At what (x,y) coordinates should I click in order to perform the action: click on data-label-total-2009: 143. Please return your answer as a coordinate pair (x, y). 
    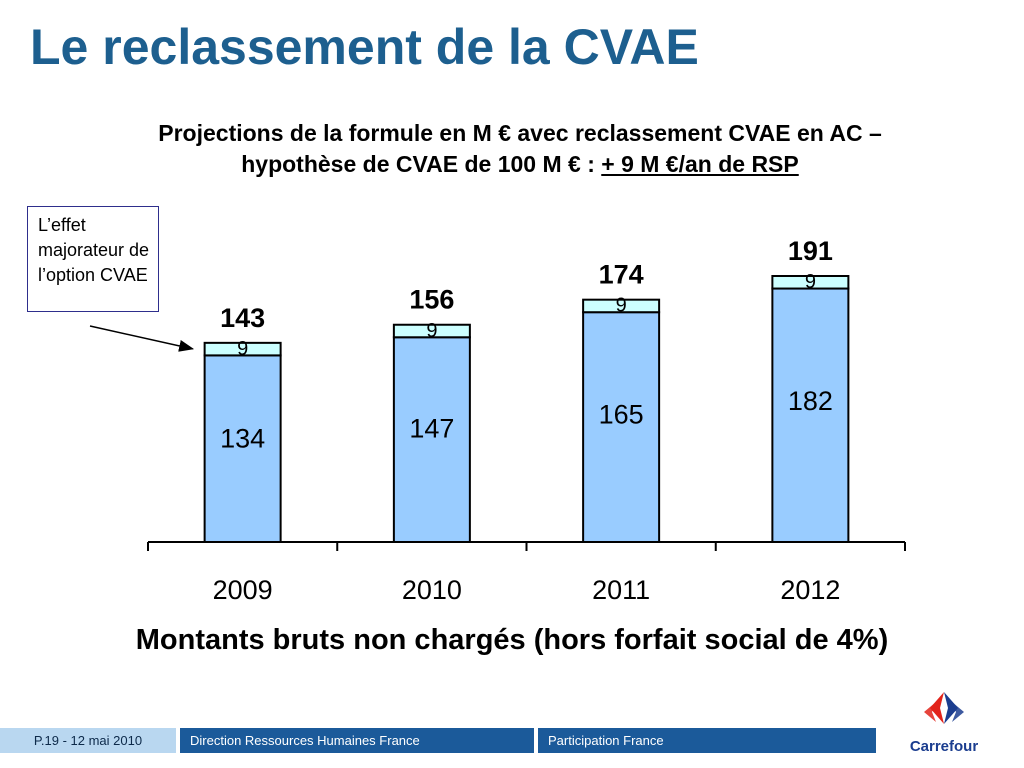
    Looking at the image, I should click on (242, 318).